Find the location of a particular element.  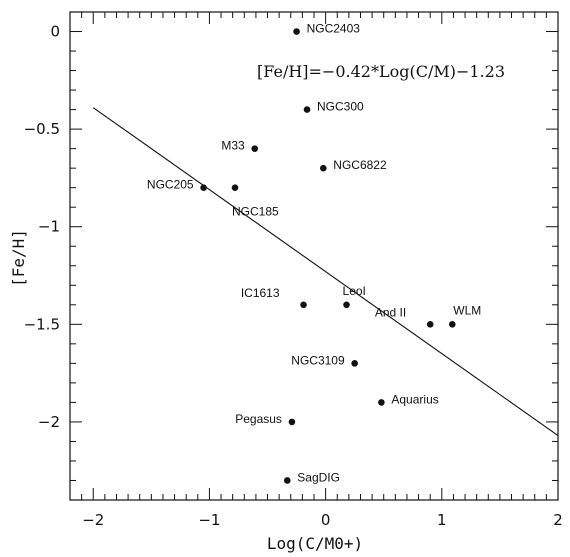

point-label: M33 is located at coordinates (233, 146).